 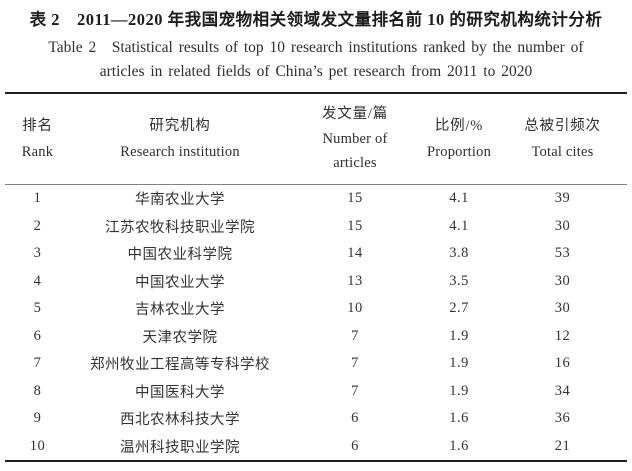 I want to click on column-header-articles-en1: Number of, so click(x=355, y=138).